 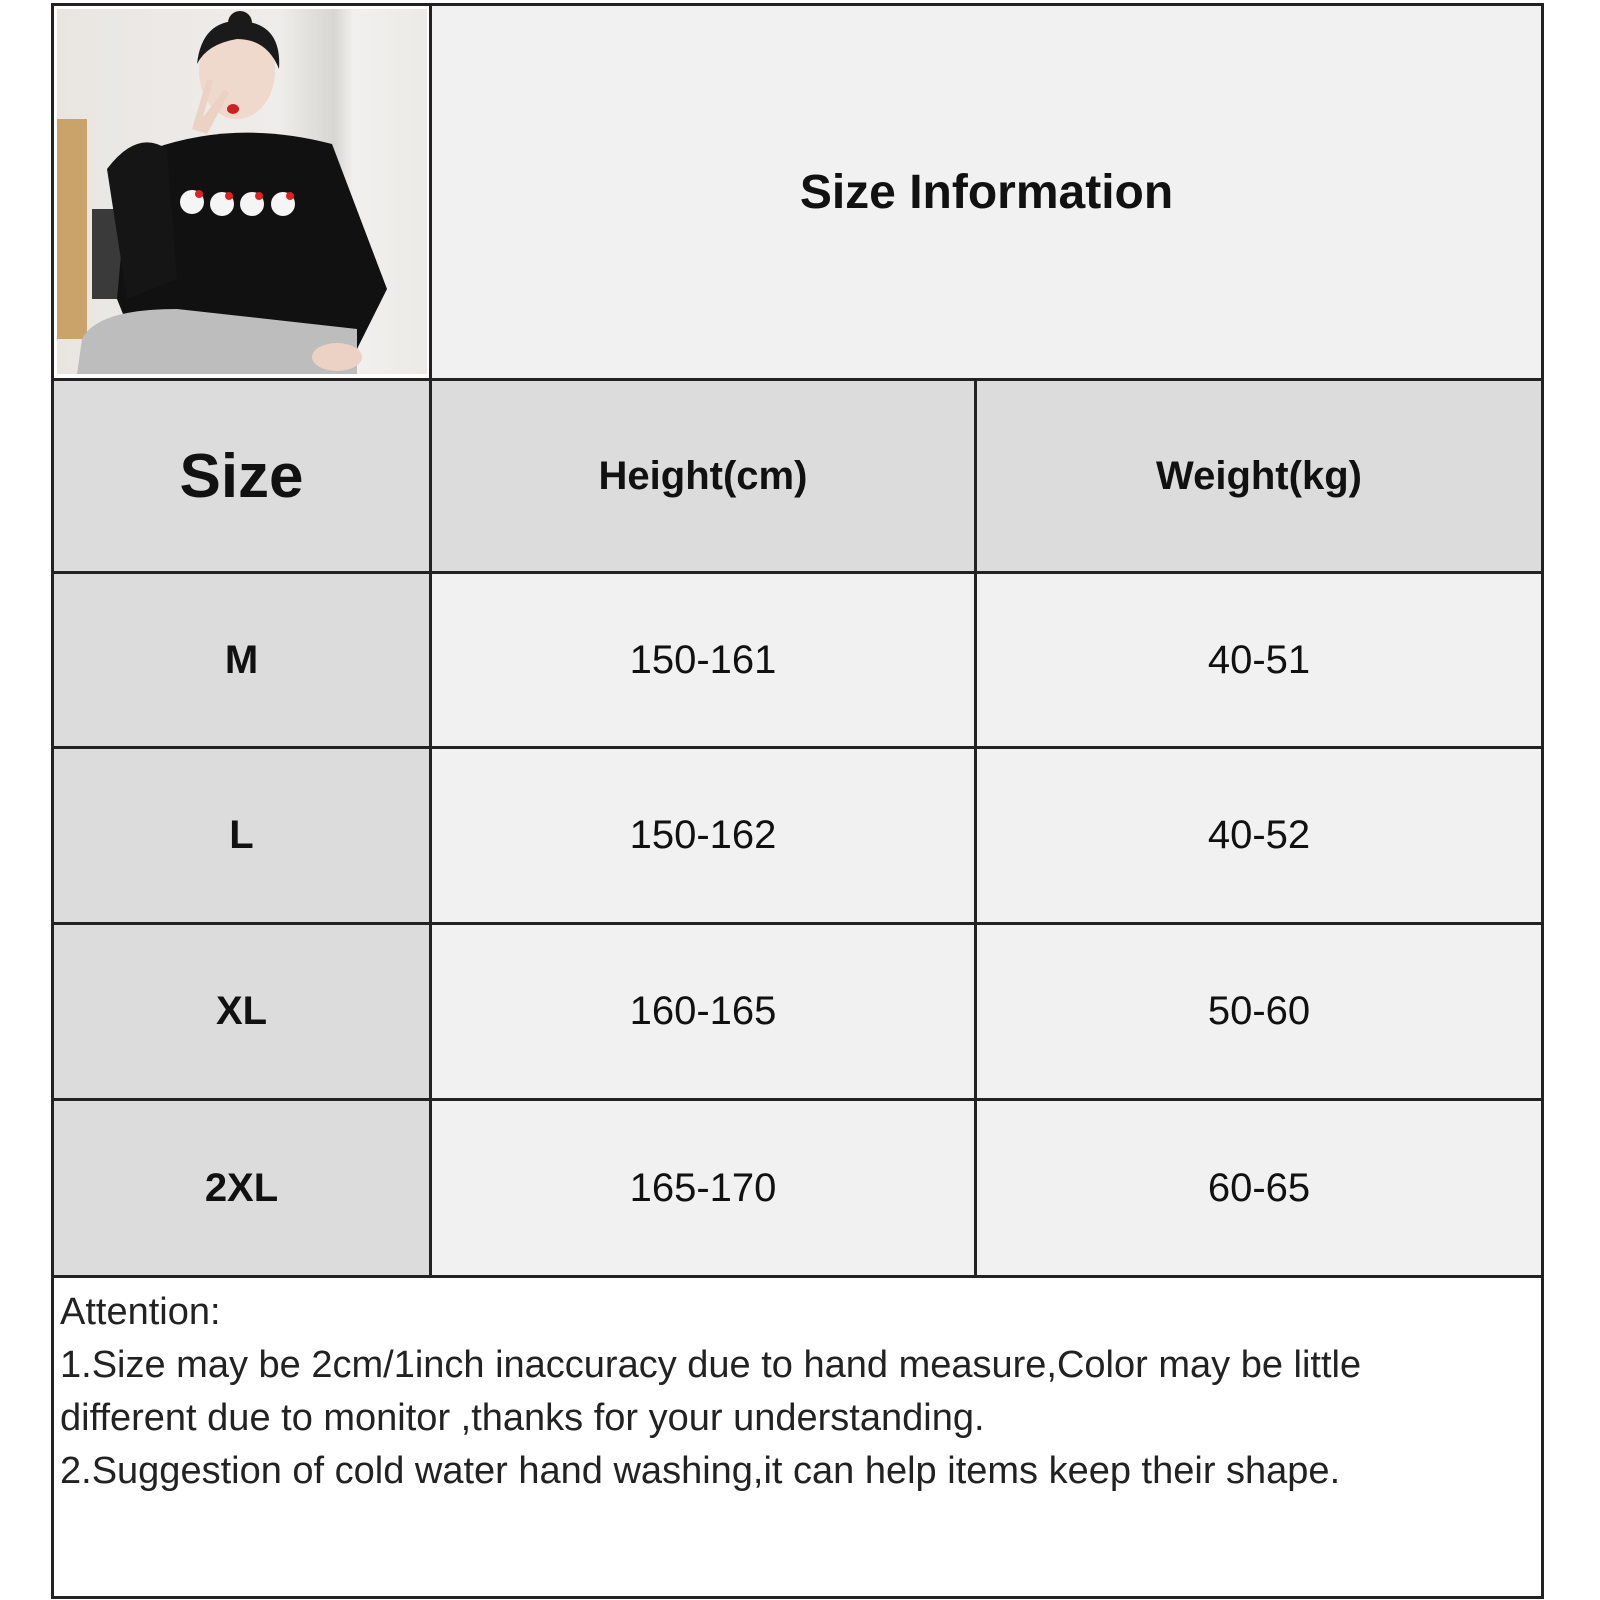 I want to click on table-row-size: L, so click(x=241, y=835).